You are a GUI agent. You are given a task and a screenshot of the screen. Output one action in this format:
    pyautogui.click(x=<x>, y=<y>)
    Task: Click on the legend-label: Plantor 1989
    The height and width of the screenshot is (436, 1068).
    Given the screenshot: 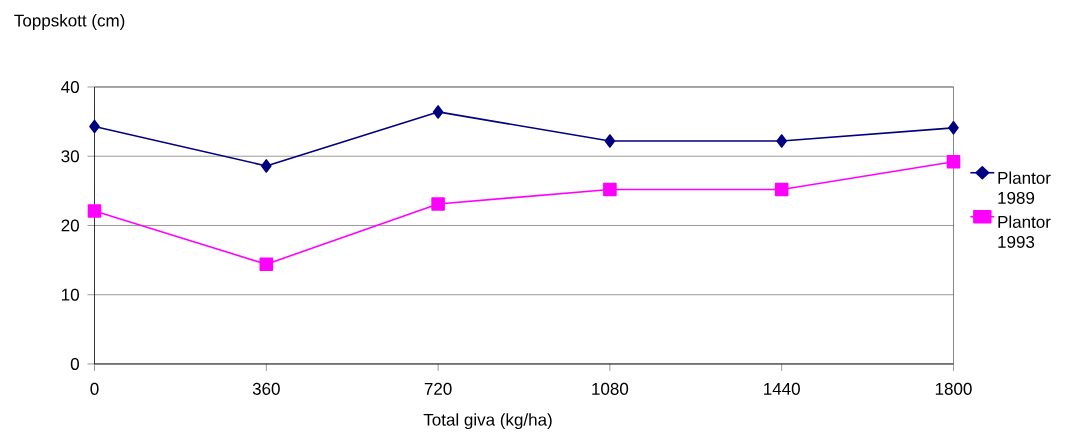 What is the action you would take?
    pyautogui.click(x=1024, y=187)
    